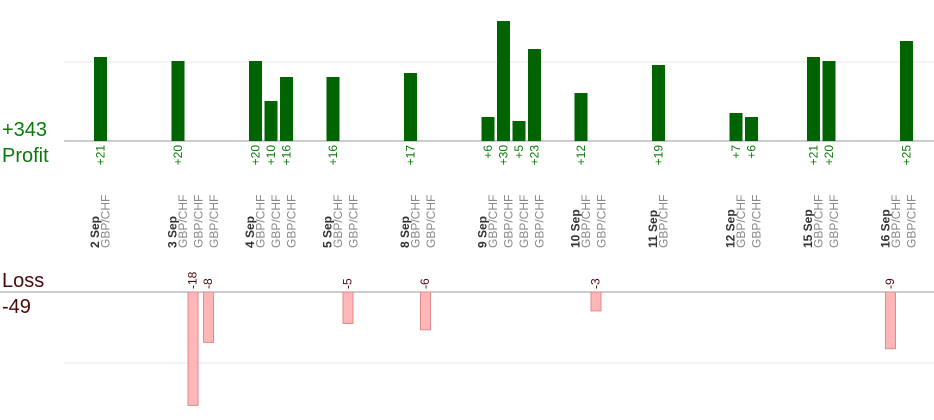  I want to click on profit-value-label: +7, so click(736, 152).